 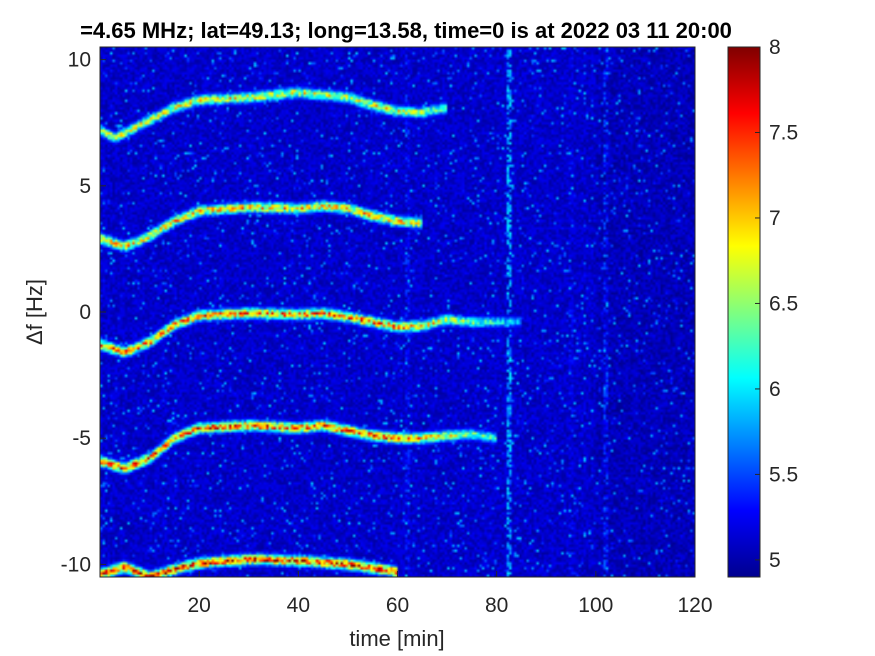 What do you see at coordinates (775, 560) in the screenshot?
I see `colorbar-tick-label: 5` at bounding box center [775, 560].